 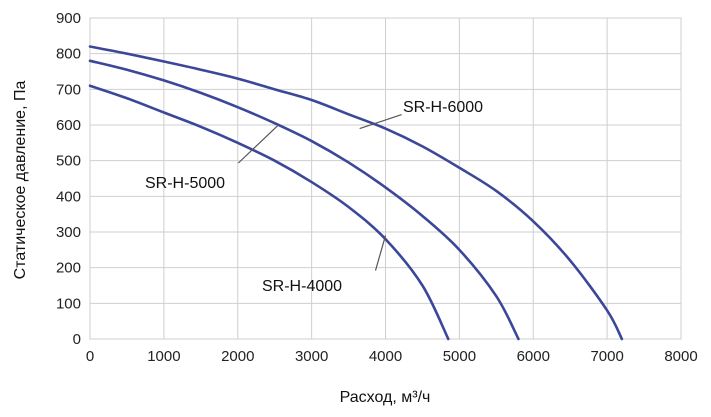 What do you see at coordinates (68, 232) in the screenshot?
I see `y-tick-label-3: 300` at bounding box center [68, 232].